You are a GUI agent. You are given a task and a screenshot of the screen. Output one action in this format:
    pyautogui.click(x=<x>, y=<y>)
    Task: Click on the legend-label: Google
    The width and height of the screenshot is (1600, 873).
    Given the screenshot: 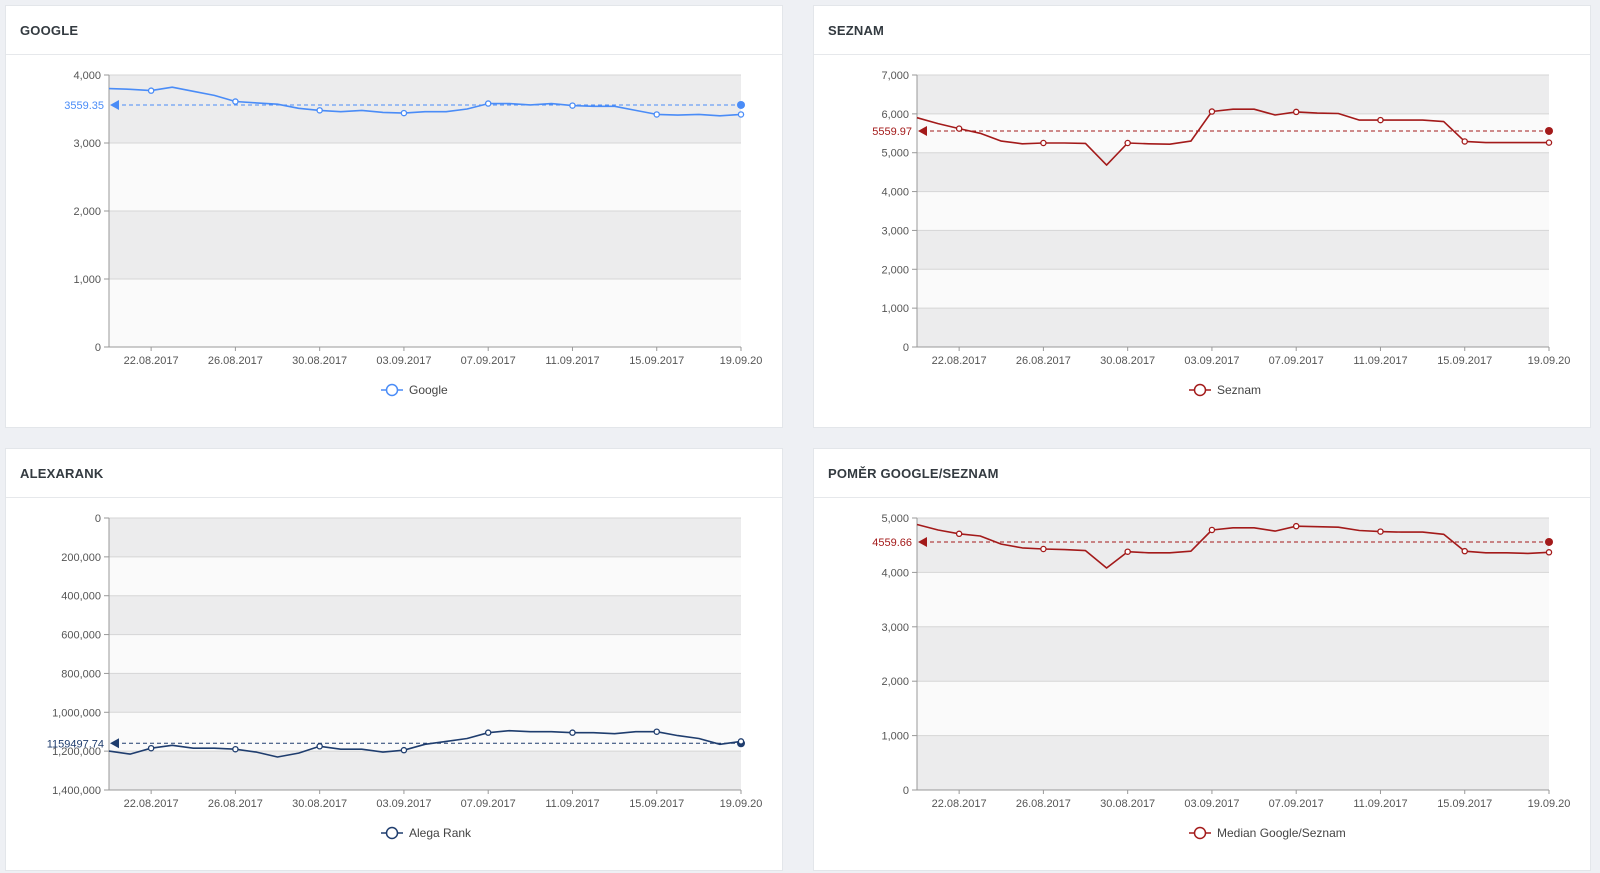 What is the action you would take?
    pyautogui.click(x=428, y=390)
    